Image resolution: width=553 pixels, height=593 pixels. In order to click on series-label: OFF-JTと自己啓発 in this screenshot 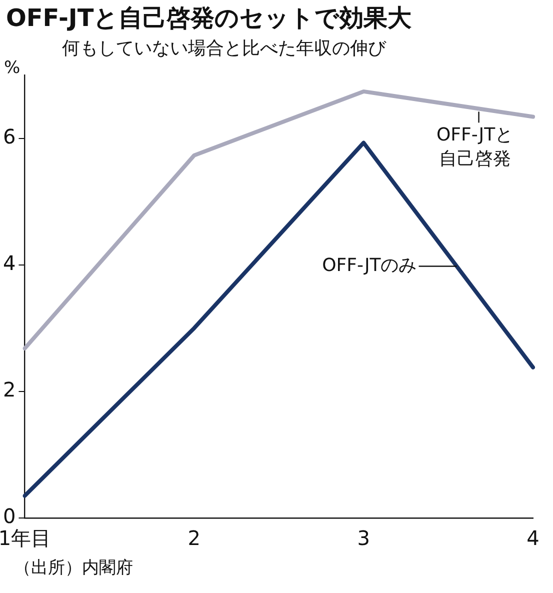, I will do `click(475, 147)`.